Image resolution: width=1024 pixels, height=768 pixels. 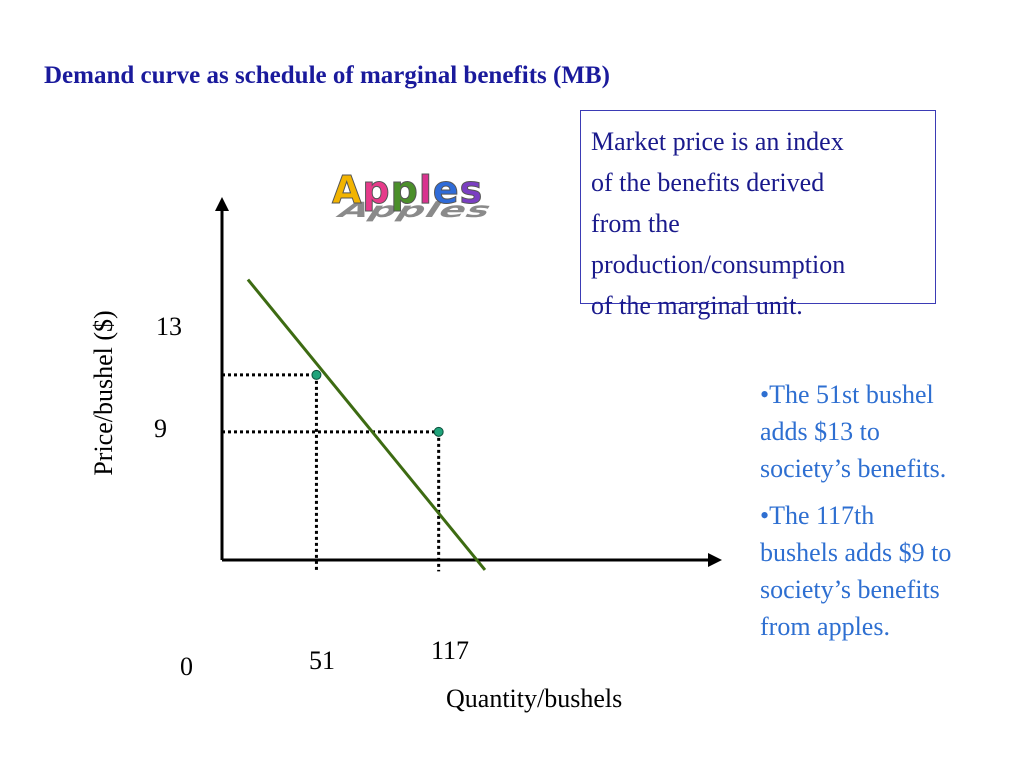 I want to click on note-line: •The 117th, so click(x=817, y=515).